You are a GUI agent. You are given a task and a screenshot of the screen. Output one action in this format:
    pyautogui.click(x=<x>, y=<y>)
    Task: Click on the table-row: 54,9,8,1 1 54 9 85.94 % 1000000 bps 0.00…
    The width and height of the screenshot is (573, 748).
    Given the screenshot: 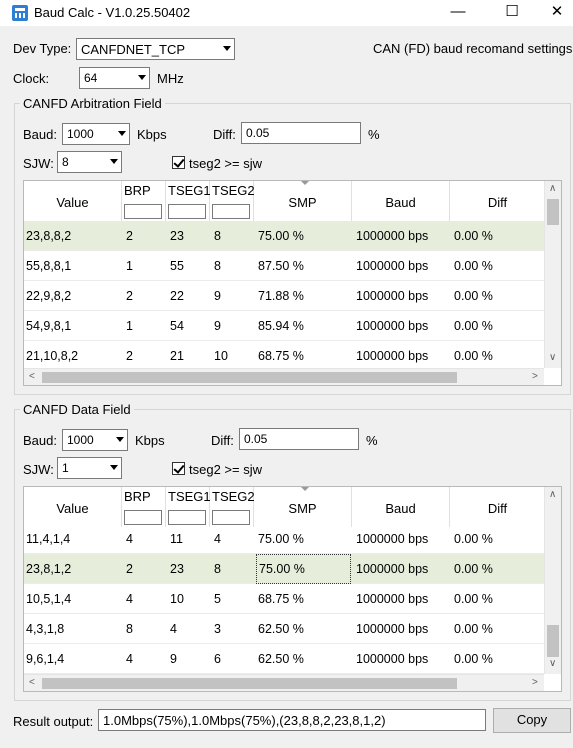 What is the action you would take?
    pyautogui.click(x=284, y=326)
    